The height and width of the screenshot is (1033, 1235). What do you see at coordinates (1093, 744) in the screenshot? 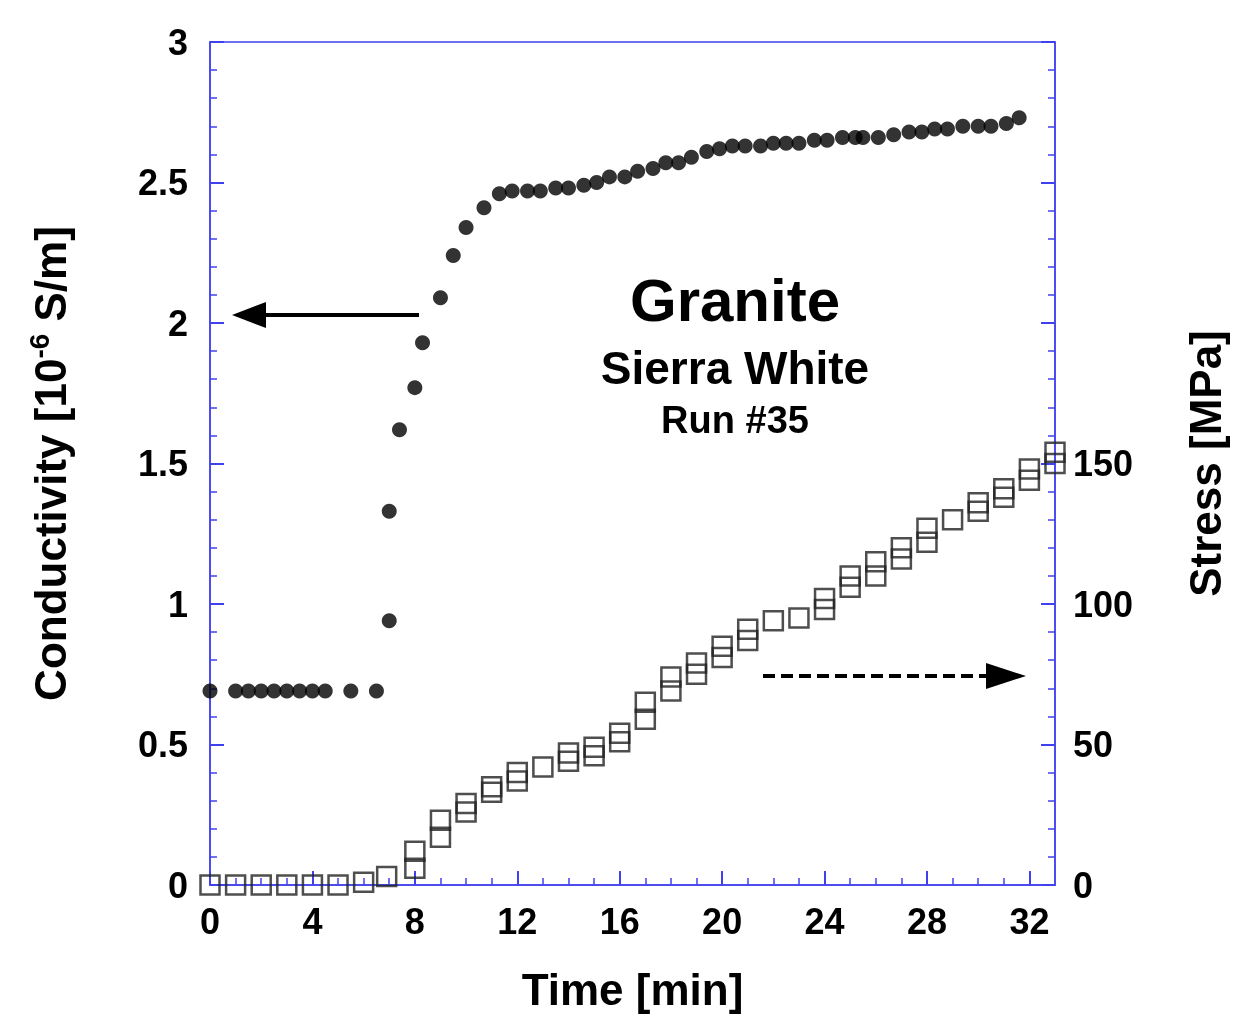
I see `y2-tick-label: 50` at bounding box center [1093, 744].